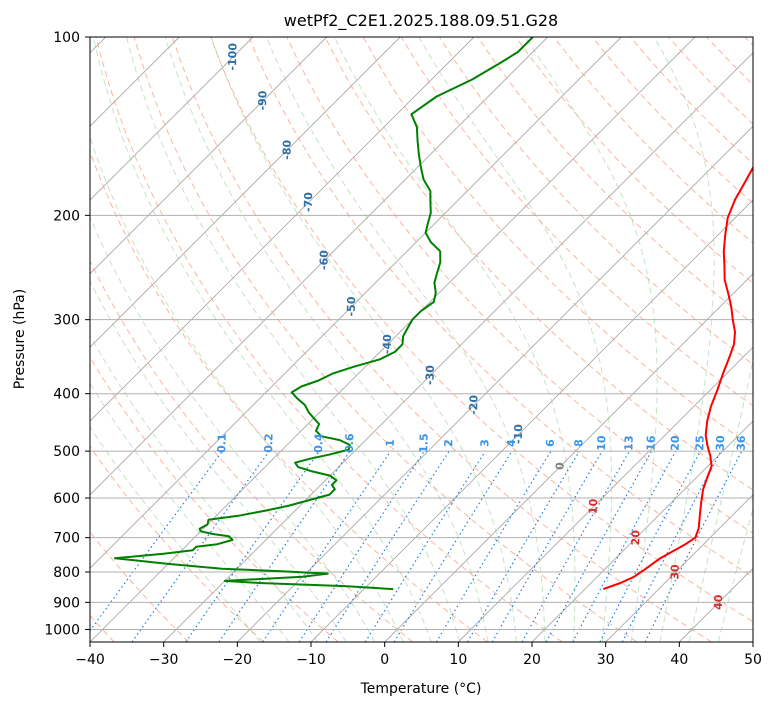  I want to click on mixing-ratio-label: 1.5, so click(424, 443).